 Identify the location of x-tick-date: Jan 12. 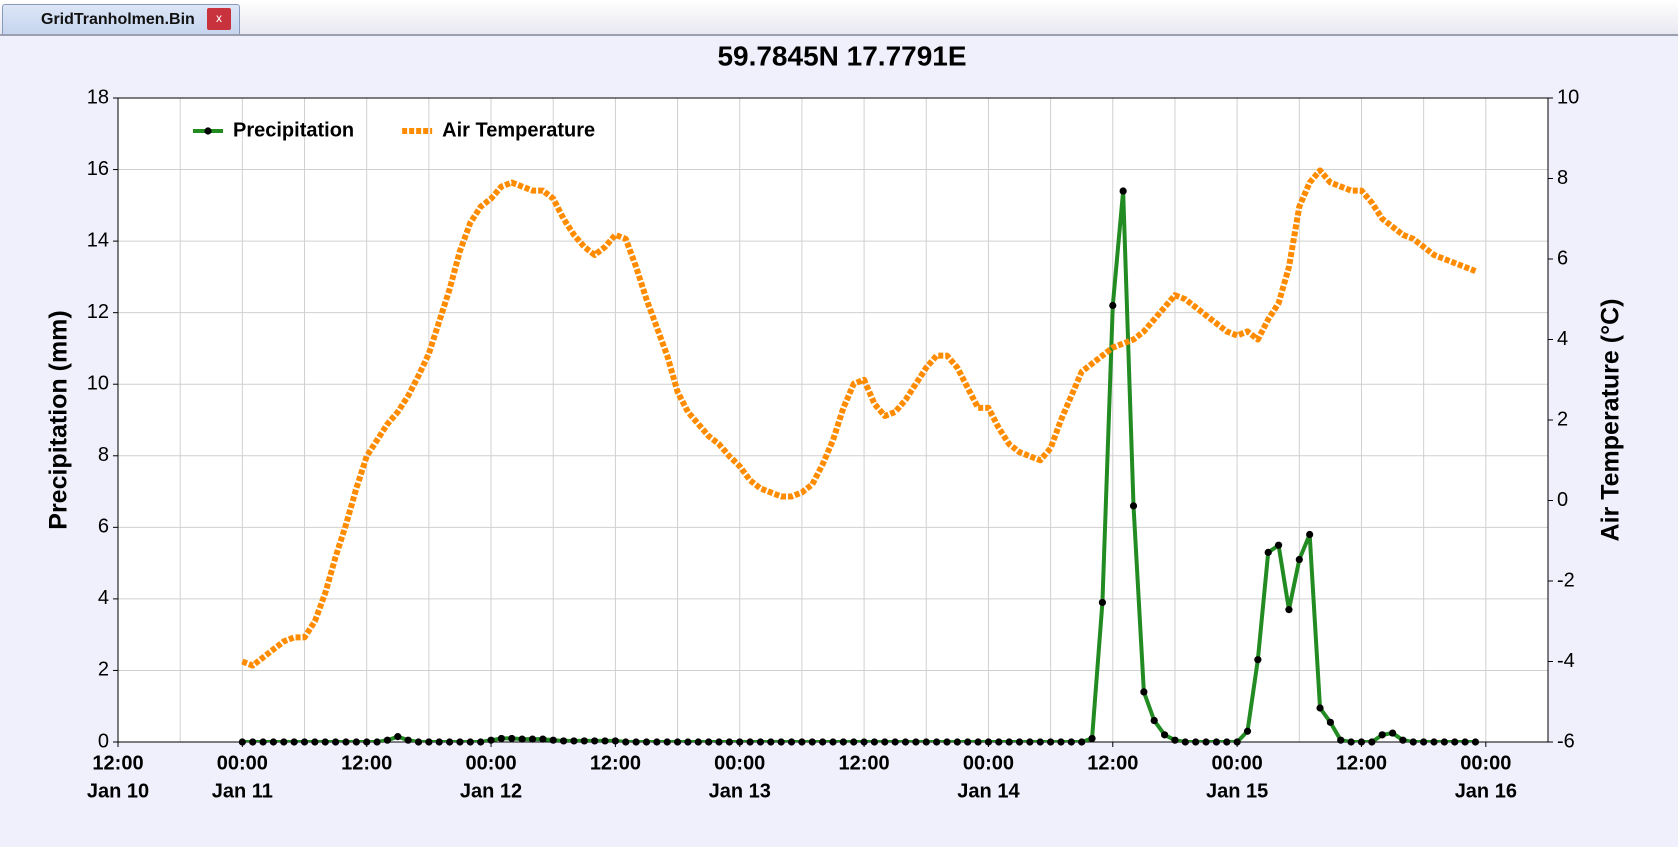
(491, 791).